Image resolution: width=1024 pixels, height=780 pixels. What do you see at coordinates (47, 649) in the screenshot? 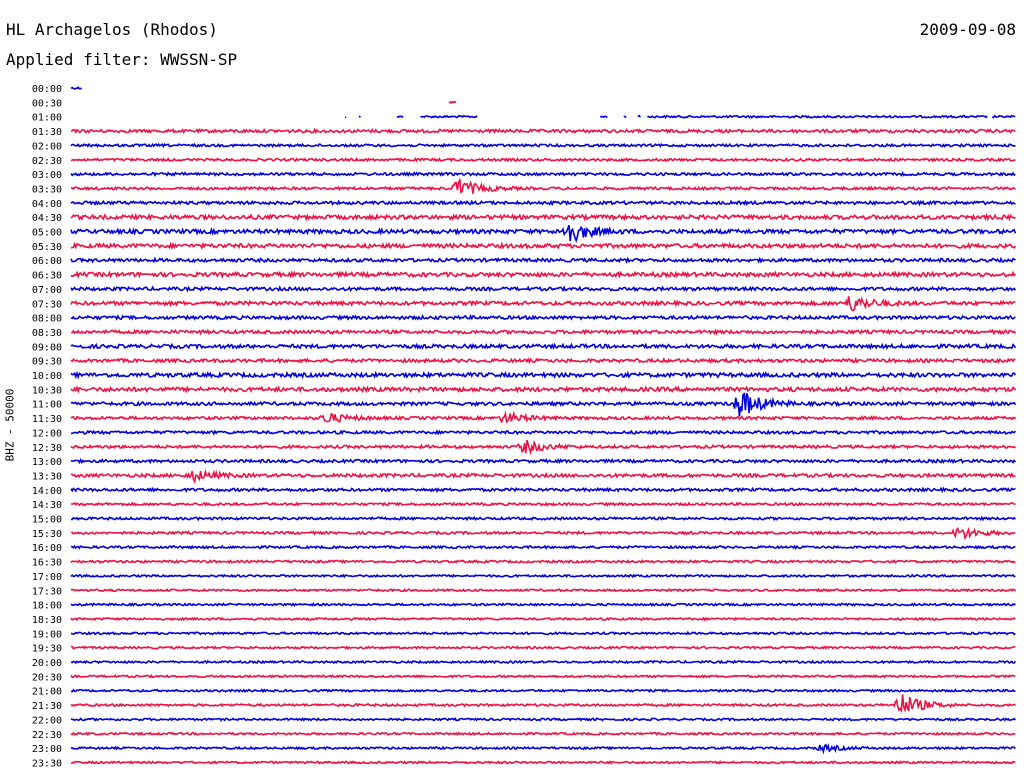
I see `time-label: 19:30` at bounding box center [47, 649].